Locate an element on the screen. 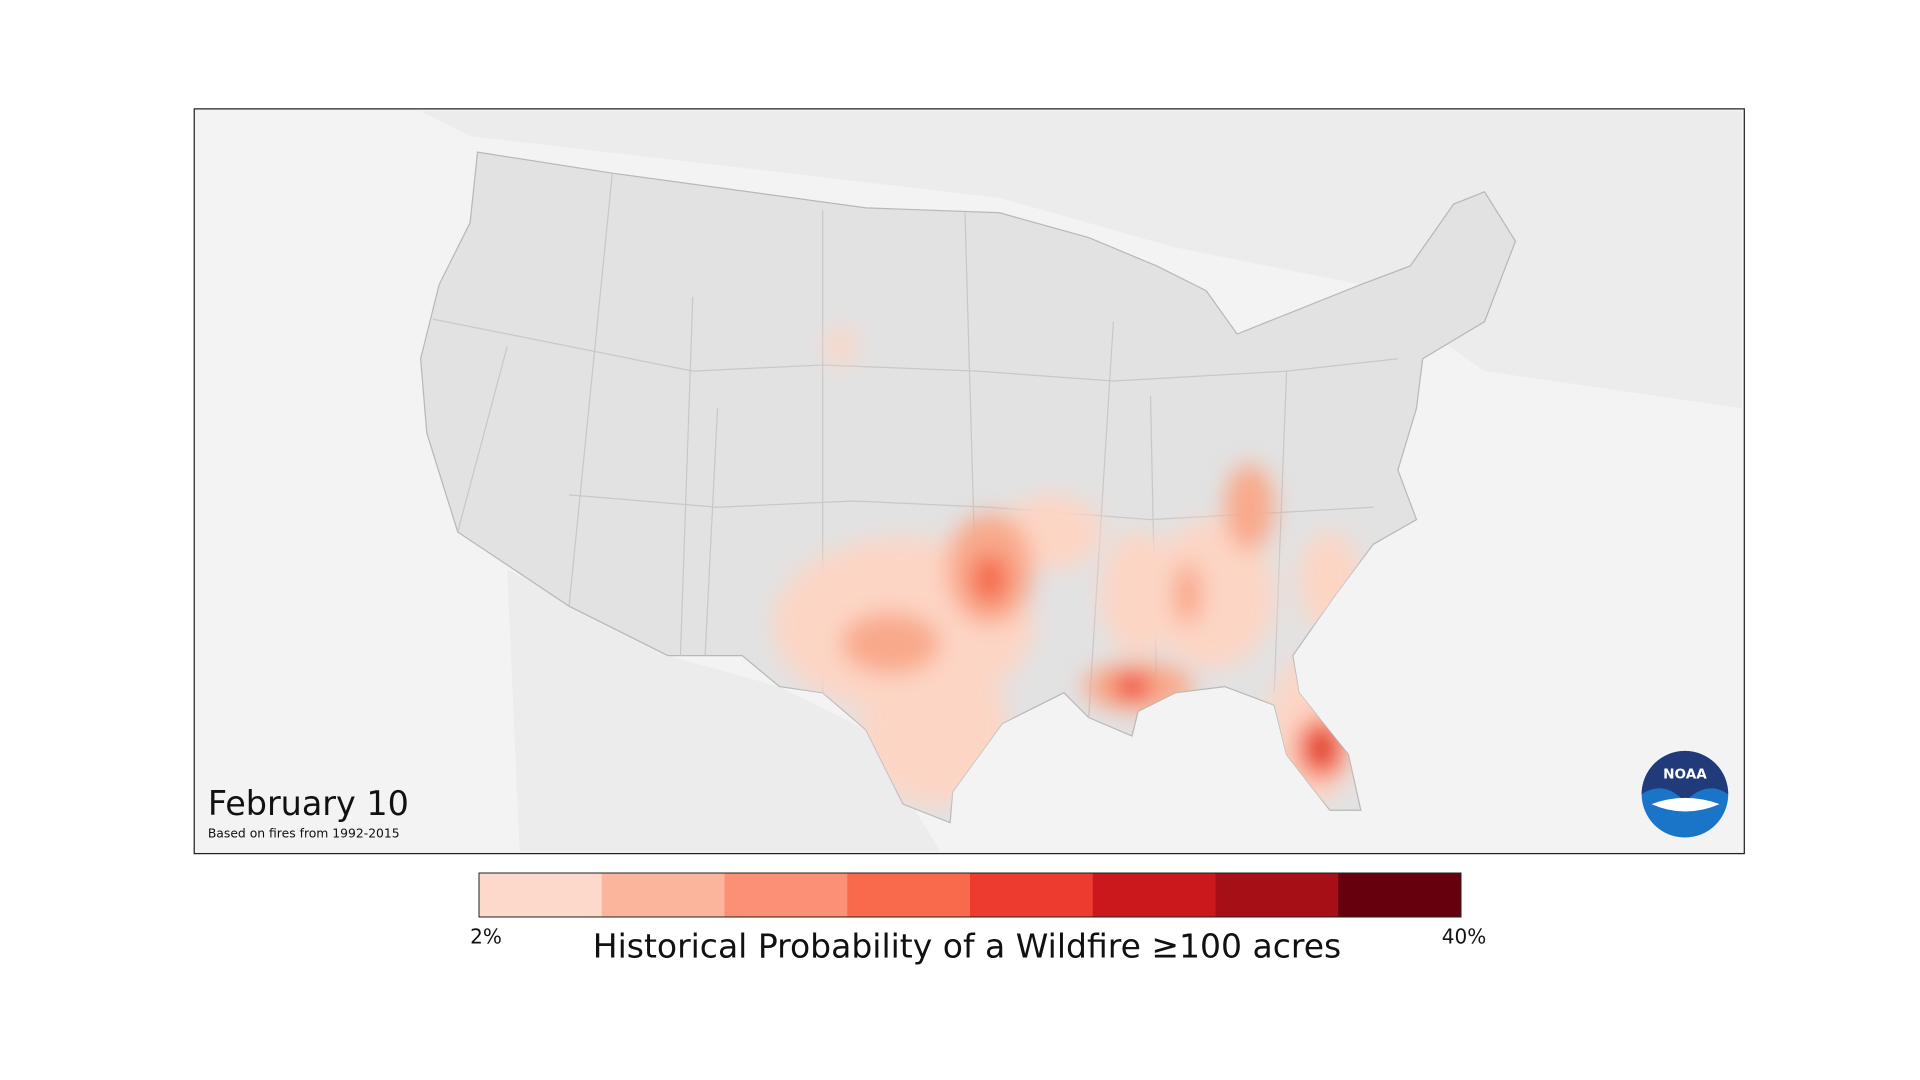 The image size is (1920, 1080). map-date: February 10 is located at coordinates (308, 803).